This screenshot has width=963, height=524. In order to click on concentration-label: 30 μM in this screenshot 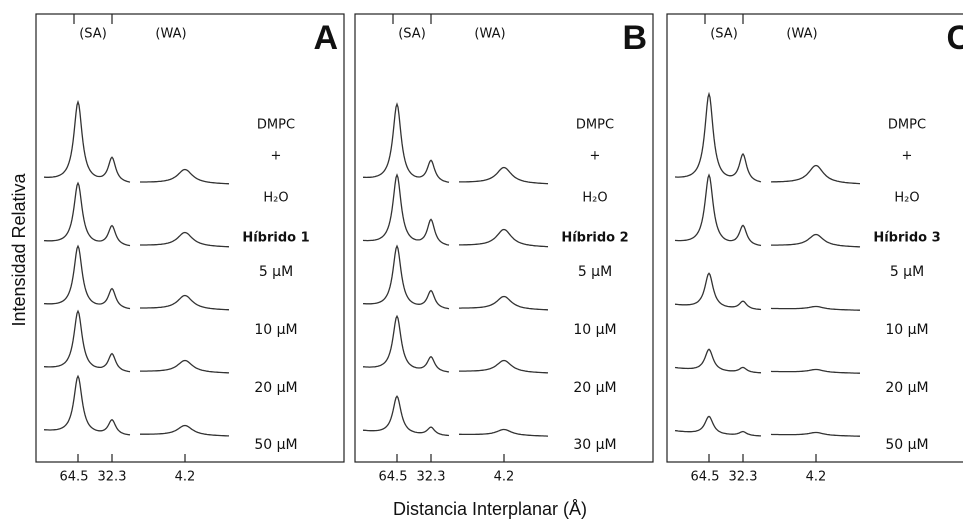, I will do `click(594, 445)`.